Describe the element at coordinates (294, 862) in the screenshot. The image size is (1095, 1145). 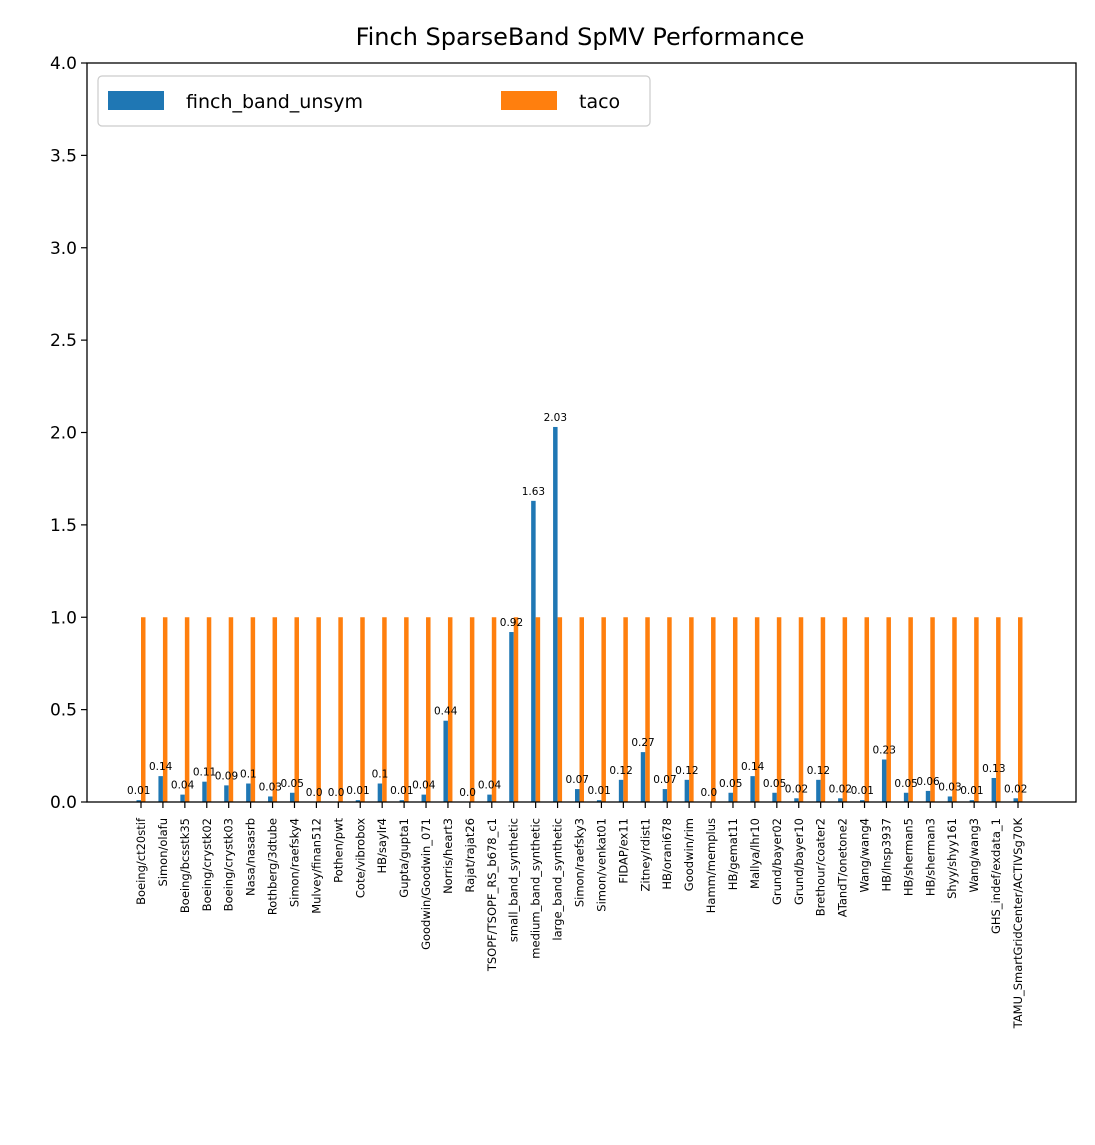
I see `x-tick-label: Simon/raefsky4` at that location.